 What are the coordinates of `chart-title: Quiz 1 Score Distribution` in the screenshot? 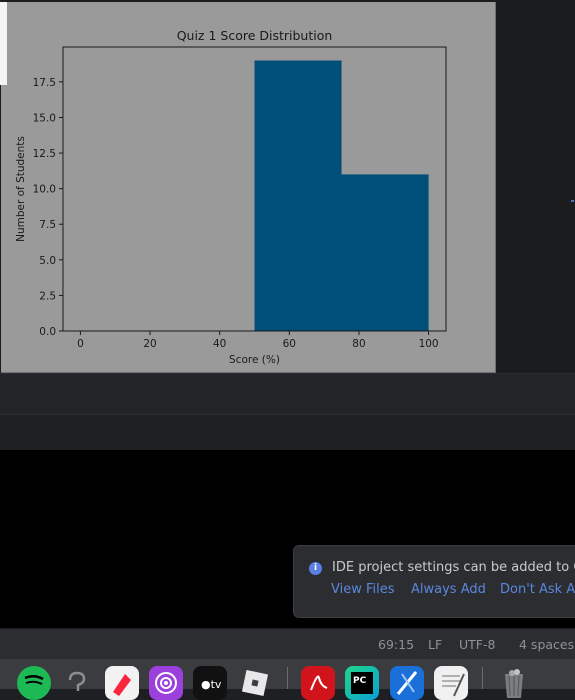 It's located at (255, 35).